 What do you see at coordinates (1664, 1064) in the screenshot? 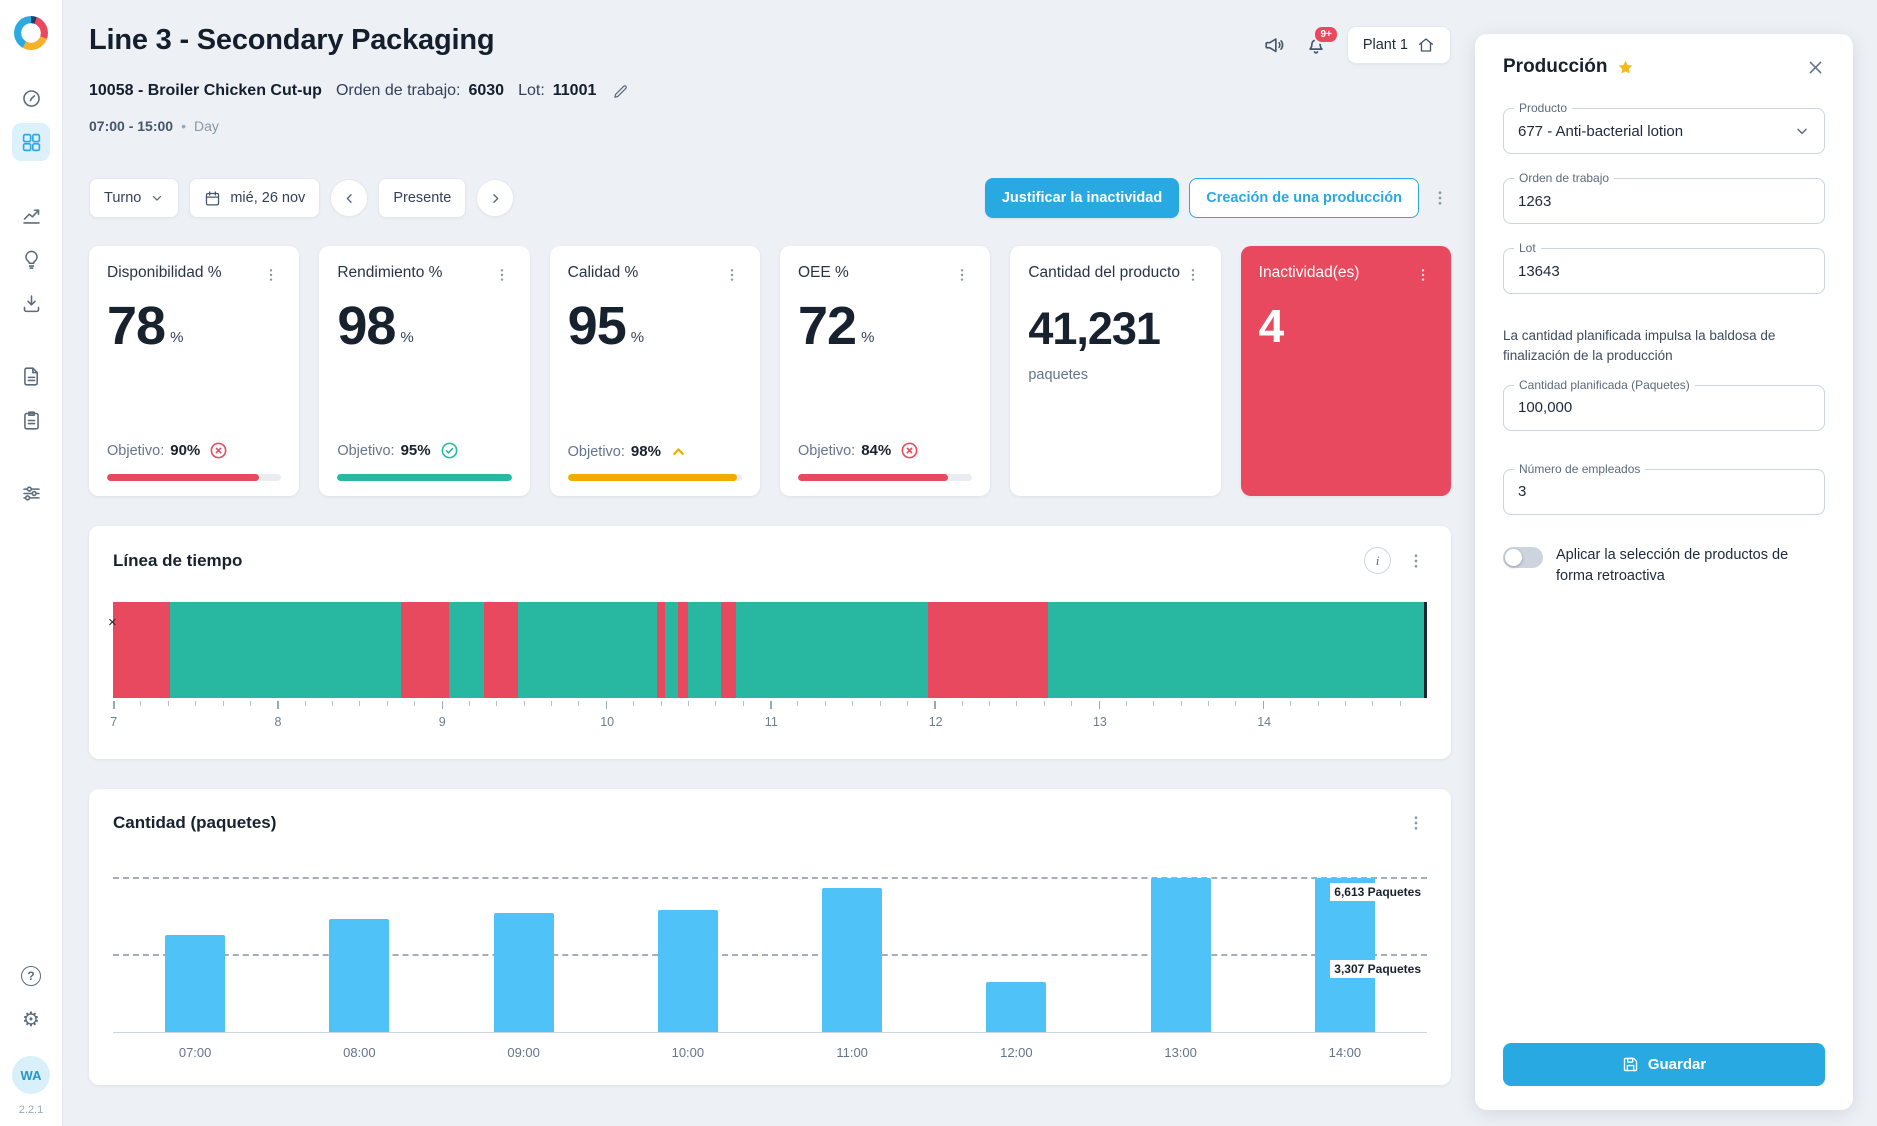
I see `save-button: Guardar` at bounding box center [1664, 1064].